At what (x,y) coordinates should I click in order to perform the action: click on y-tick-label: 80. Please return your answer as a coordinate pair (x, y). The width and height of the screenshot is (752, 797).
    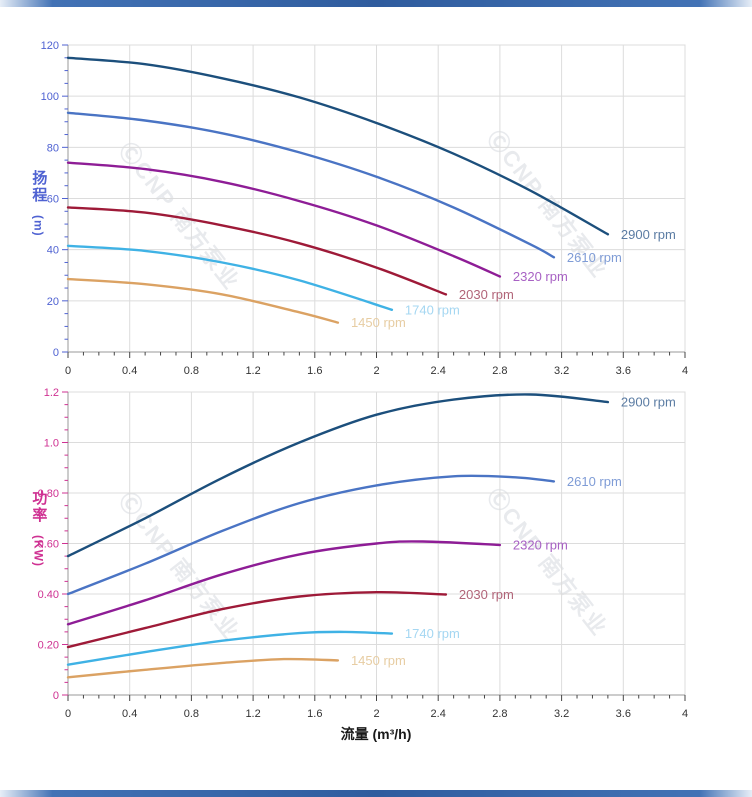
    Looking at the image, I should click on (53, 148).